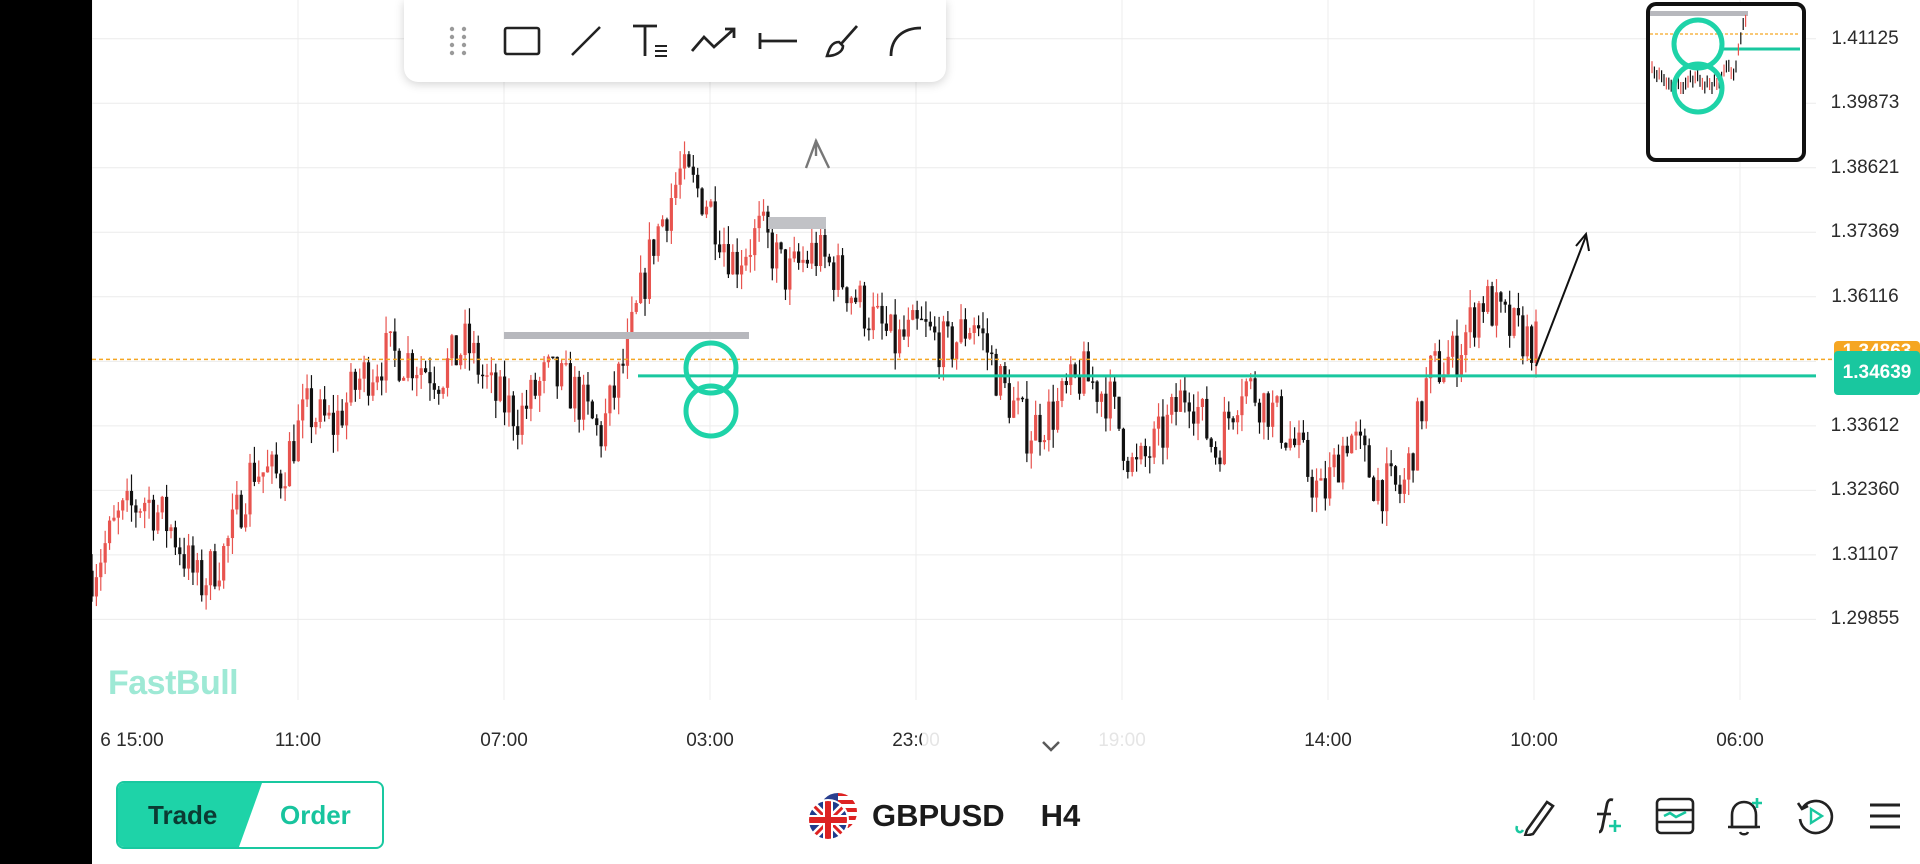  Describe the element at coordinates (1605, 816) in the screenshot. I see `indicator-icon` at that location.